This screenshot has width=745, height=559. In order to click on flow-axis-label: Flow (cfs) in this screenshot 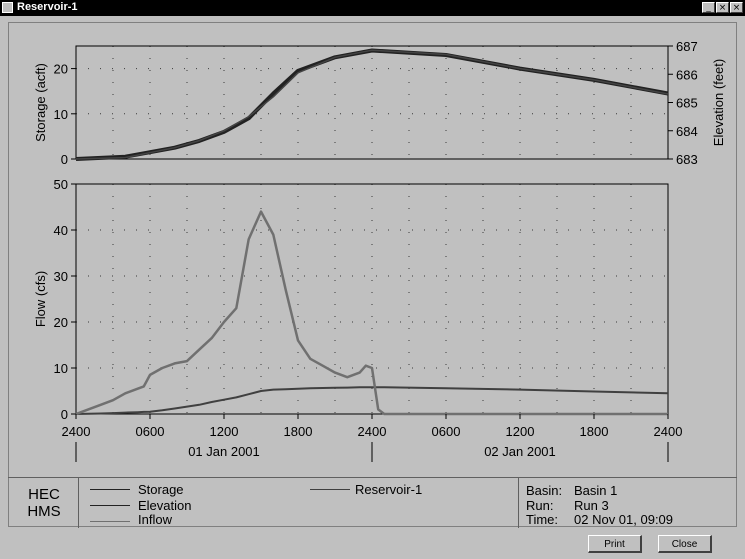, I will do `click(40, 299)`.